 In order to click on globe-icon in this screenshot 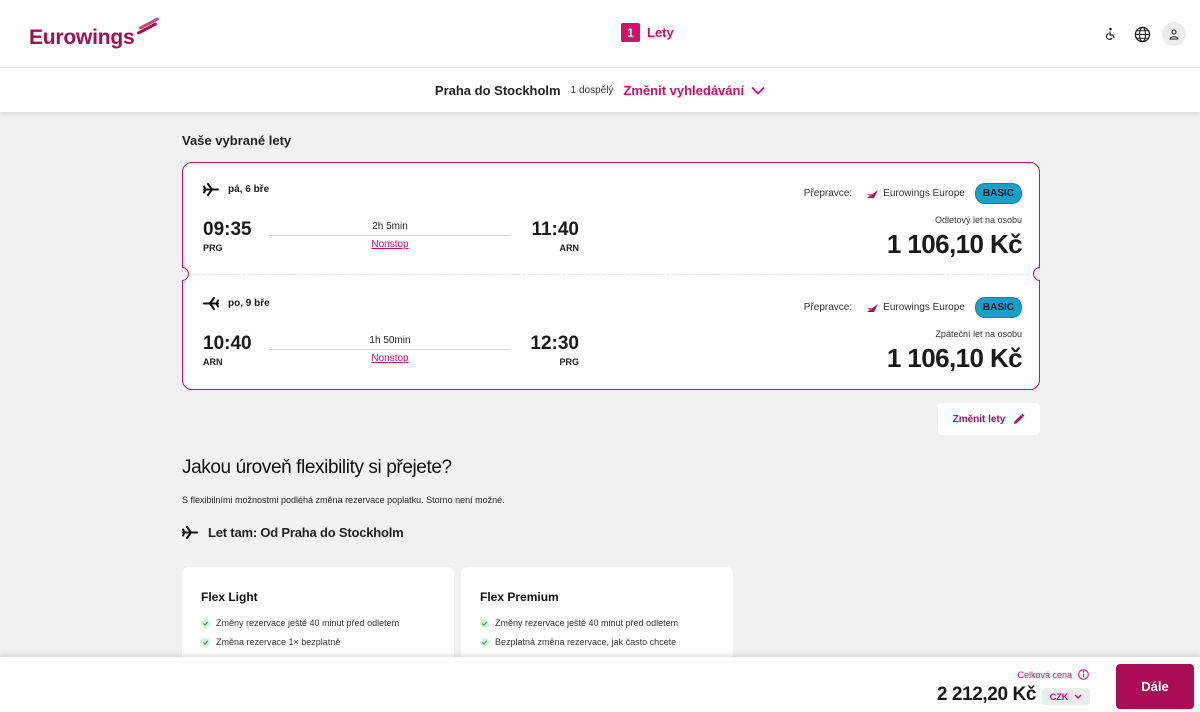, I will do `click(1142, 34)`.